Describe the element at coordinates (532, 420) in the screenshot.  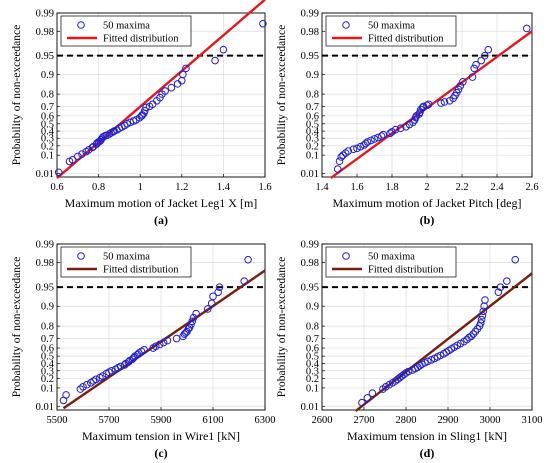
I see `x-tick-label: 3100` at that location.